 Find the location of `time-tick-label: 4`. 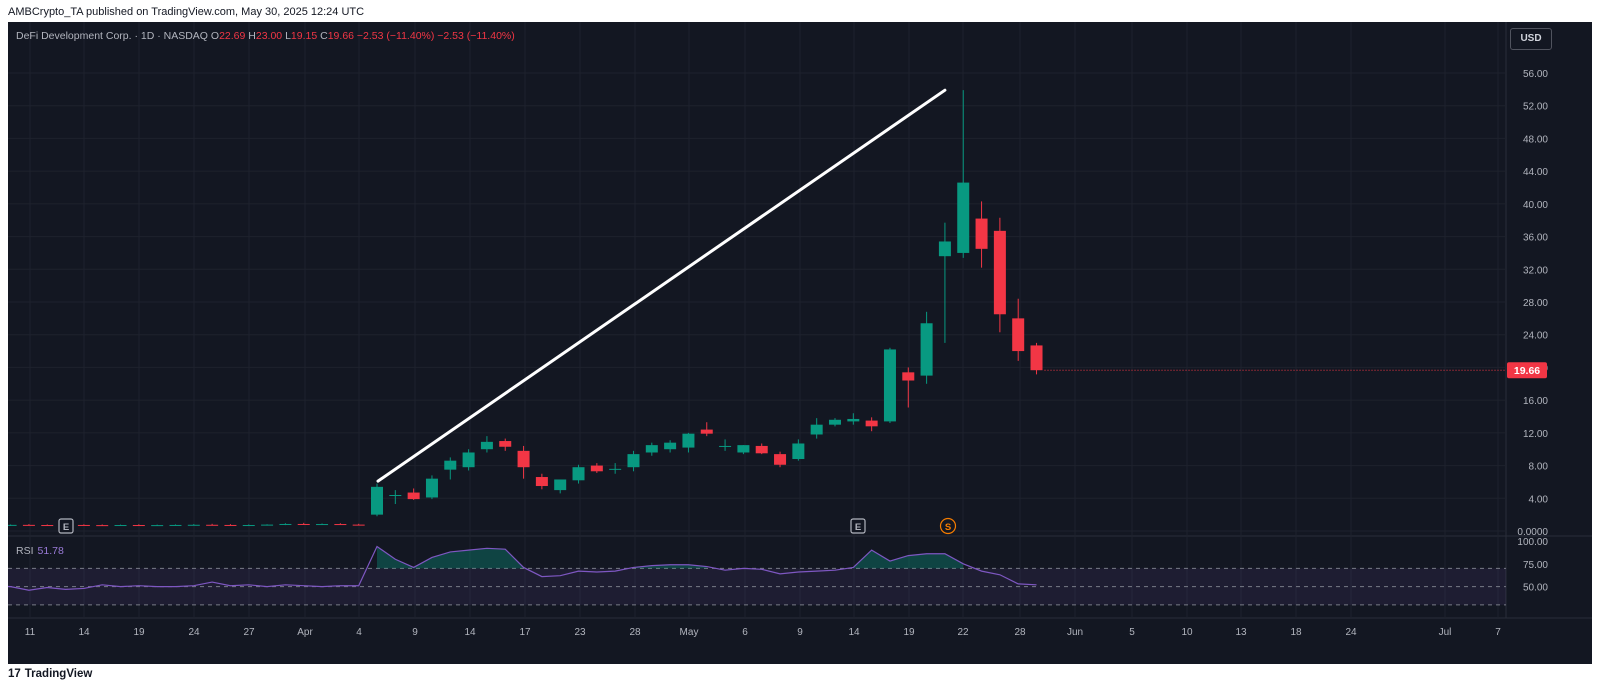

time-tick-label: 4 is located at coordinates (359, 632).